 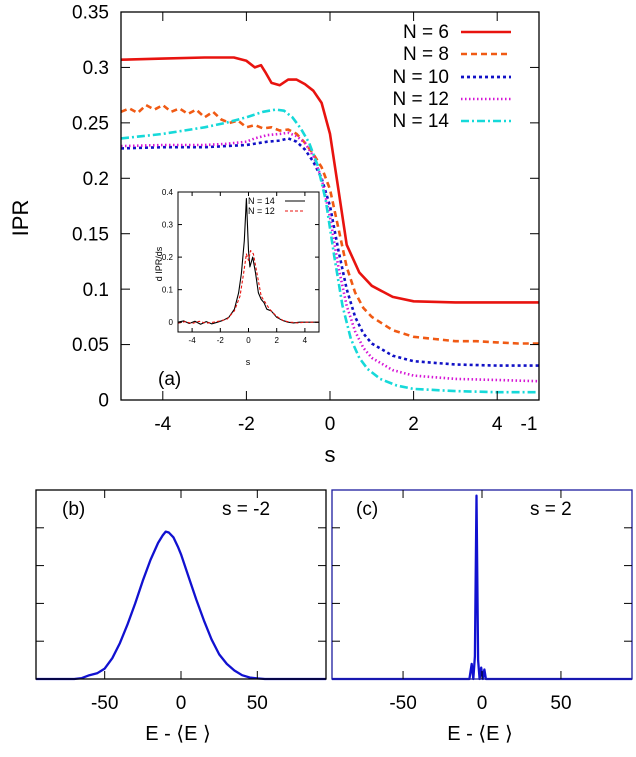 What do you see at coordinates (73, 509) in the screenshot?
I see `panel-b-label: (b)` at bounding box center [73, 509].